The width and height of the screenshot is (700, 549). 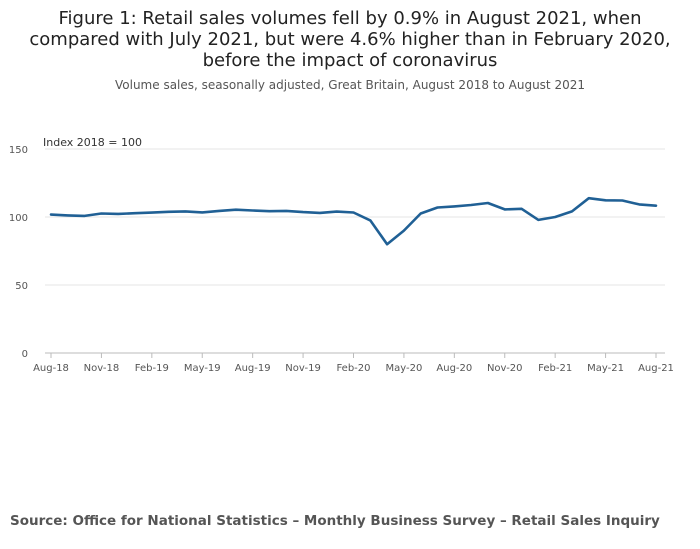 I want to click on y-tick-label: 150, so click(x=18, y=150).